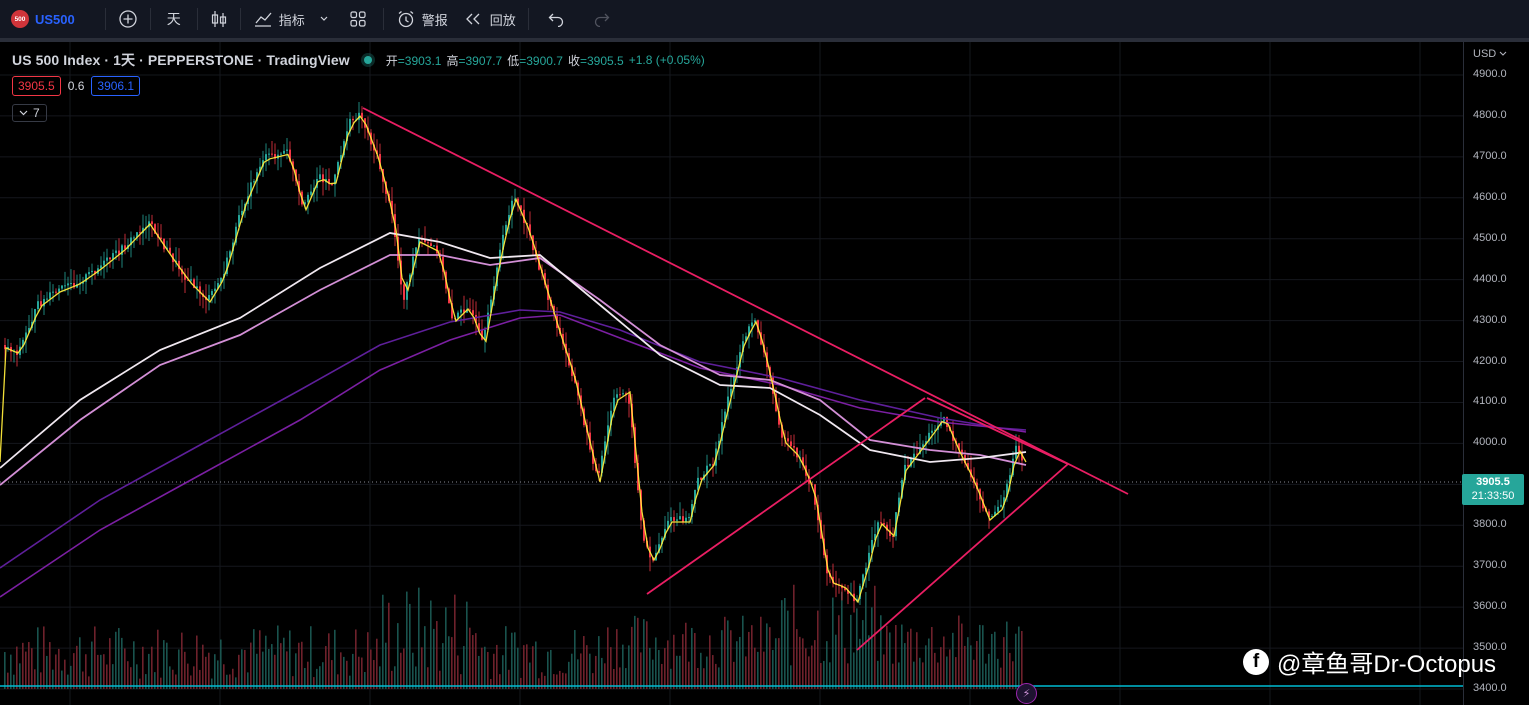 The width and height of the screenshot is (1529, 705). I want to click on symbol-search-button: 500 US500, so click(41, 19).